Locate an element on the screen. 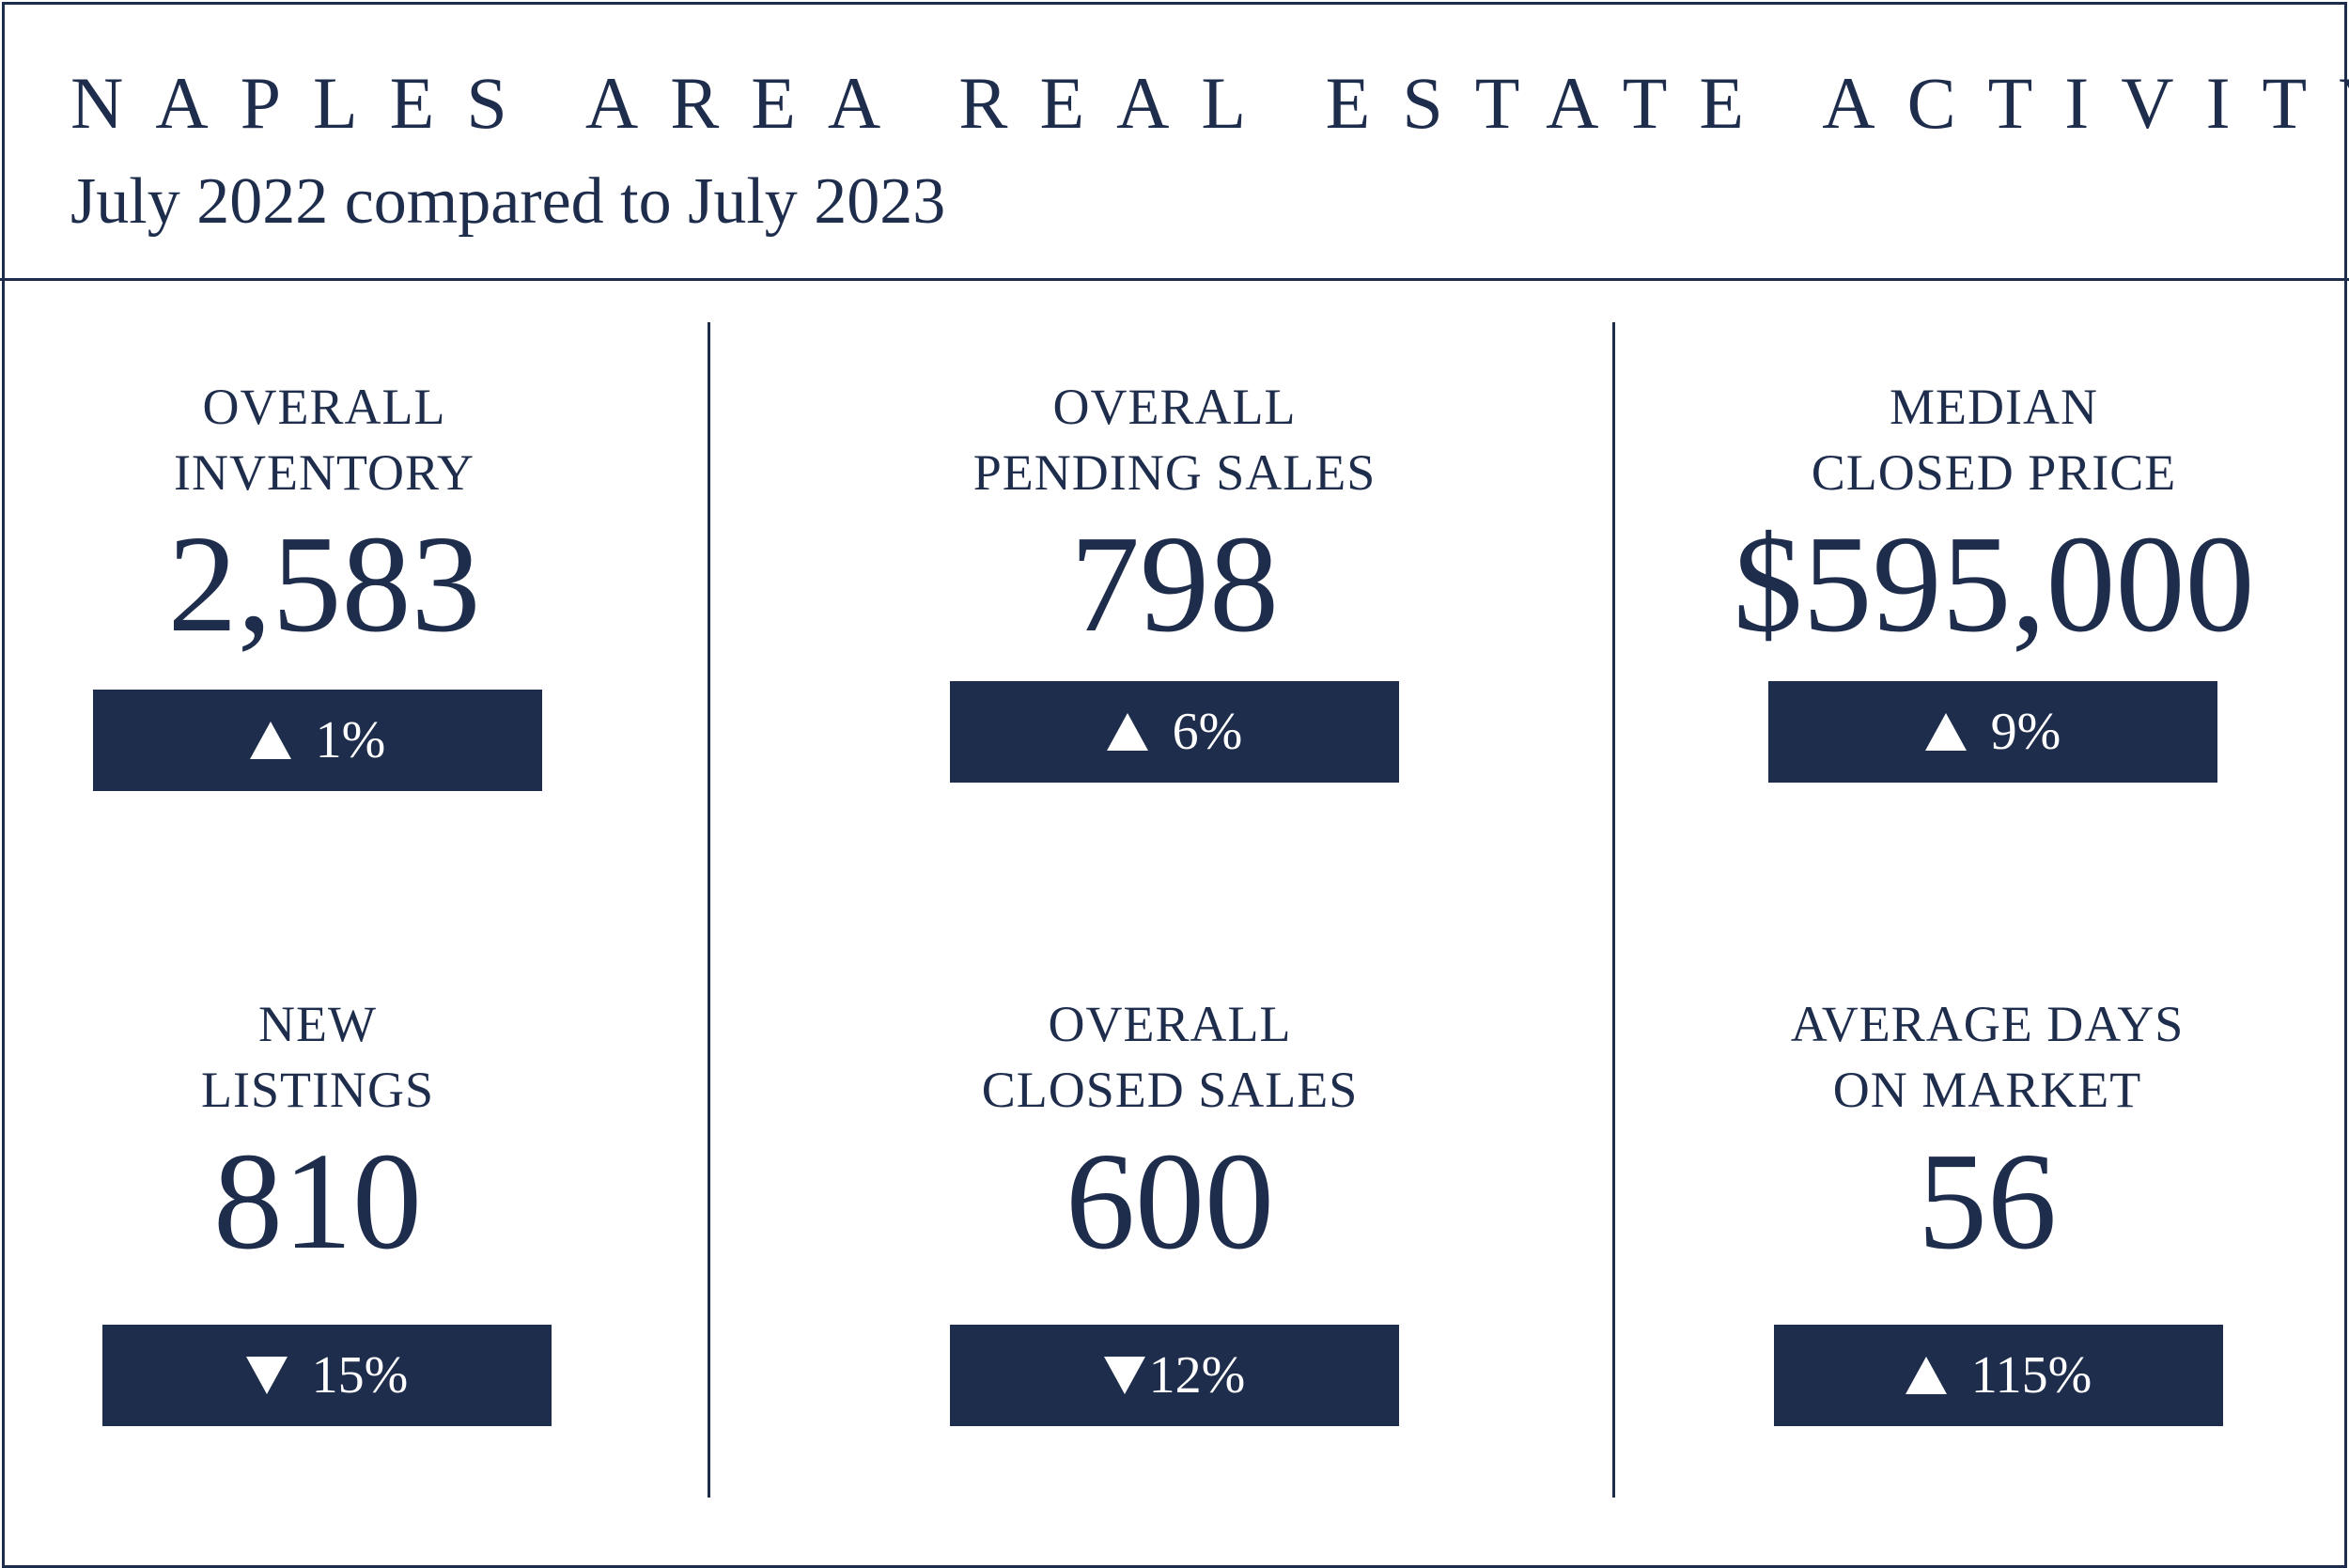 The height and width of the screenshot is (1568, 2349). metric-label-line: NEW is located at coordinates (317, 1024).